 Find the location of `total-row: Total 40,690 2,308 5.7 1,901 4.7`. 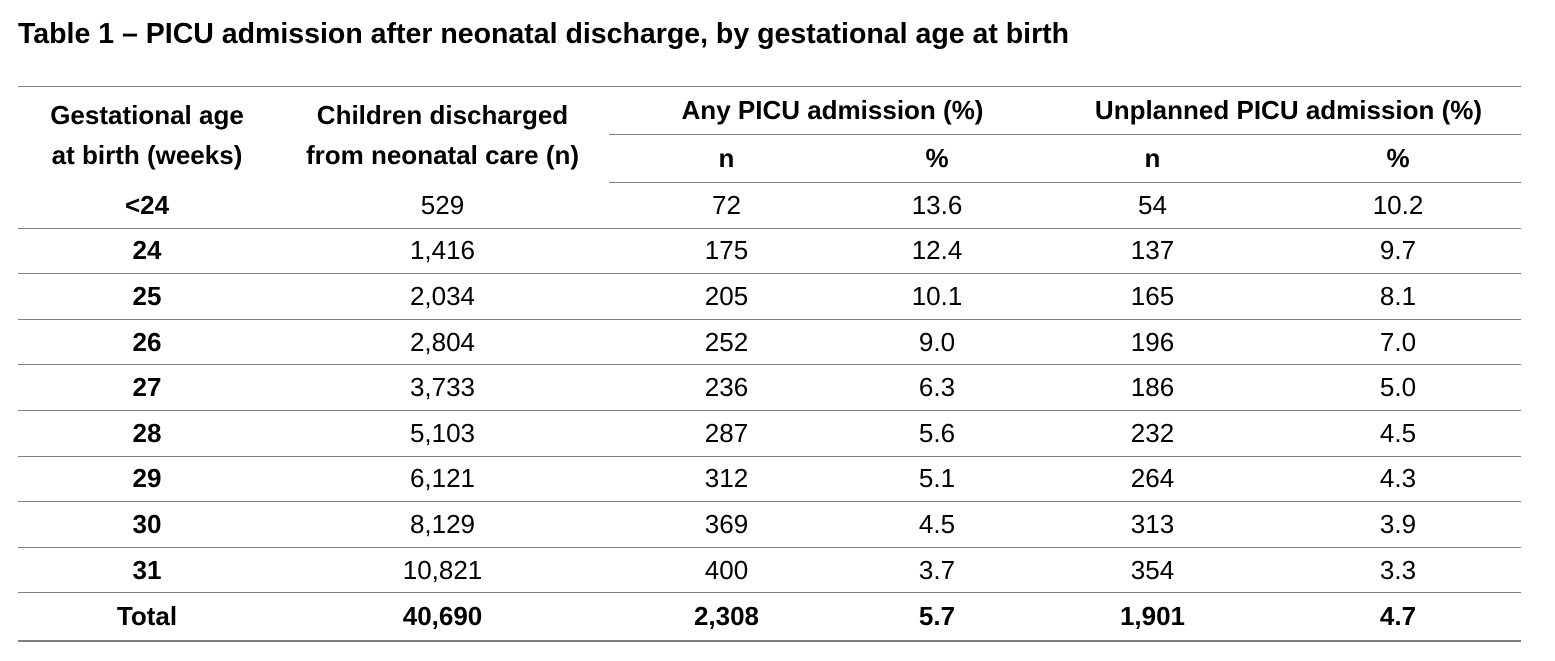

total-row: Total 40,690 2,308 5.7 1,901 4.7 is located at coordinates (769, 617).